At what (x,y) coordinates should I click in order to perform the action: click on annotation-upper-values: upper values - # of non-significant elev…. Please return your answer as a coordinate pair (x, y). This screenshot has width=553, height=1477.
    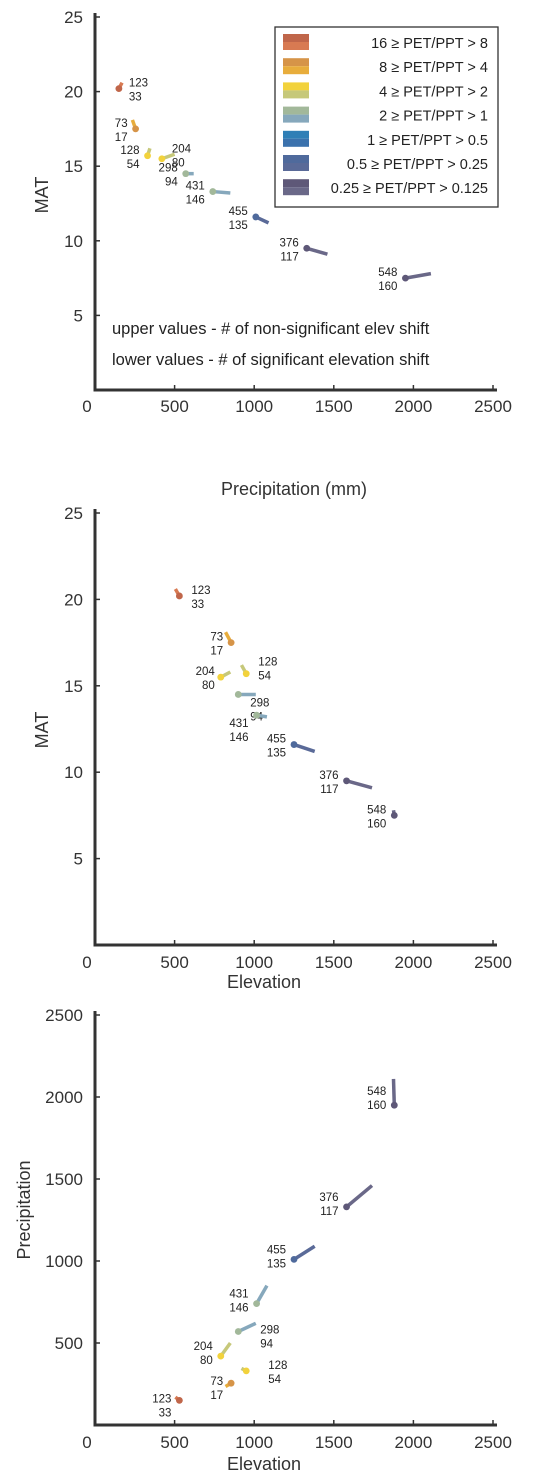
    Looking at the image, I should click on (271, 329).